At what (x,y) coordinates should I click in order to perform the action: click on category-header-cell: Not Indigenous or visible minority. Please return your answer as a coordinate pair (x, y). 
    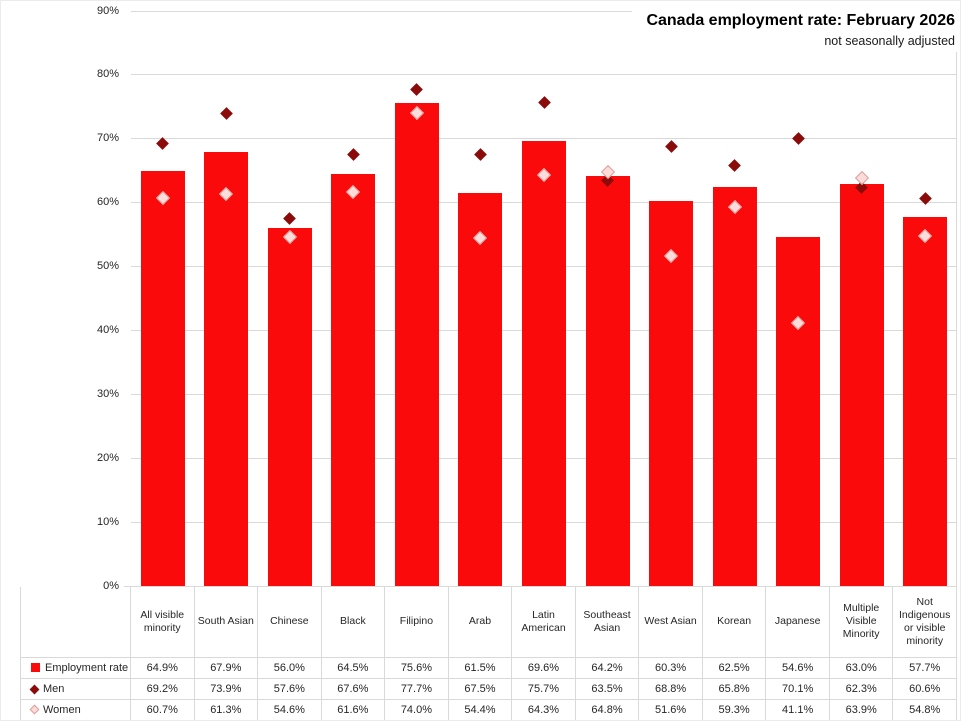
    Looking at the image, I should click on (925, 622).